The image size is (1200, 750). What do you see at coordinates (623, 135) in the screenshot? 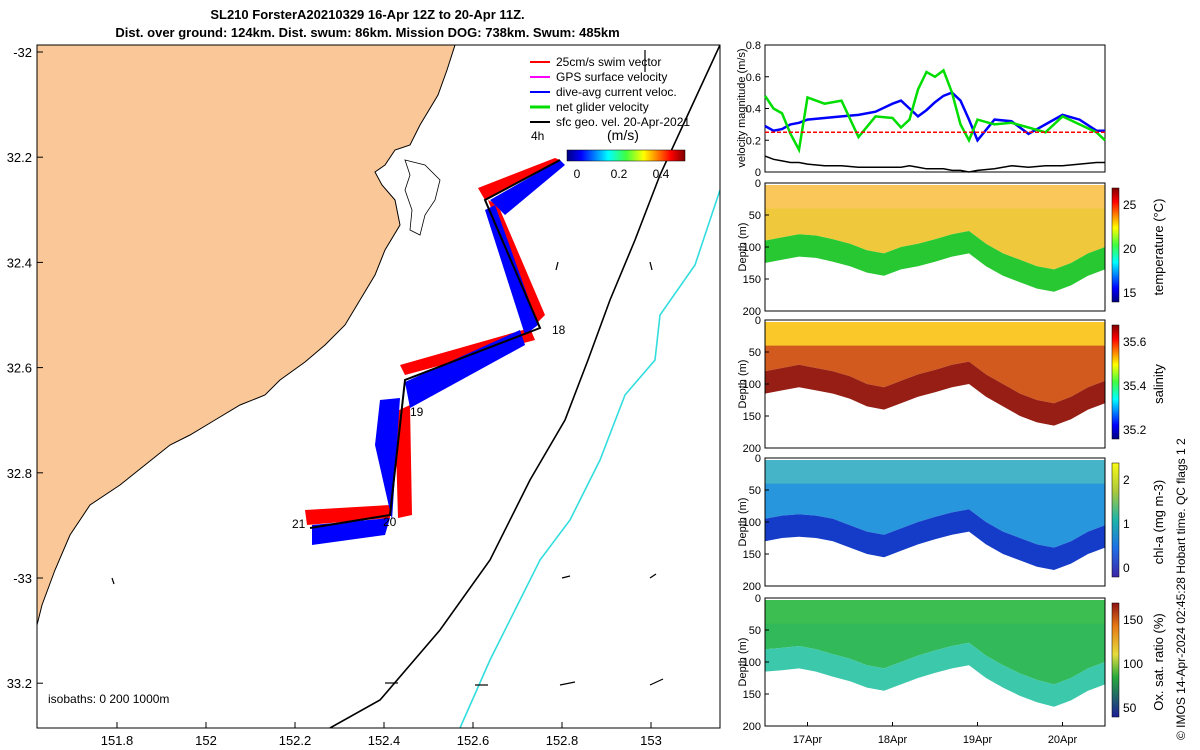
I see `colorbar-title: (m/s)` at bounding box center [623, 135].